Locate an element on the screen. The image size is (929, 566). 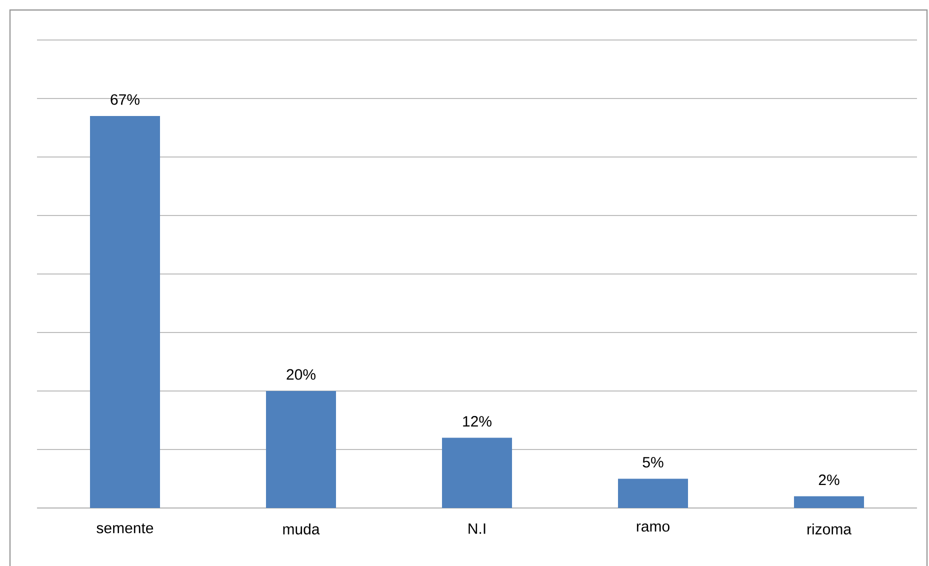
x-tick-label: muda is located at coordinates (301, 528).